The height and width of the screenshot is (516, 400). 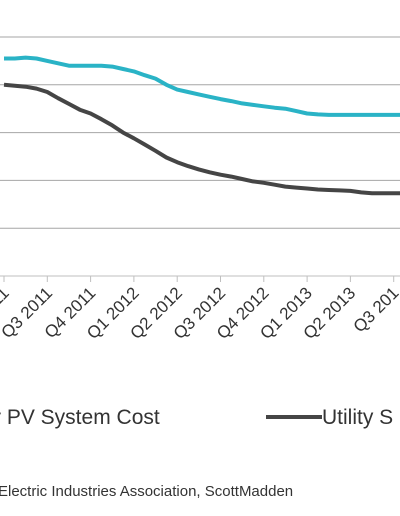 What do you see at coordinates (199, 279) in the screenshot?
I see `x-axis-ticks` at bounding box center [199, 279].